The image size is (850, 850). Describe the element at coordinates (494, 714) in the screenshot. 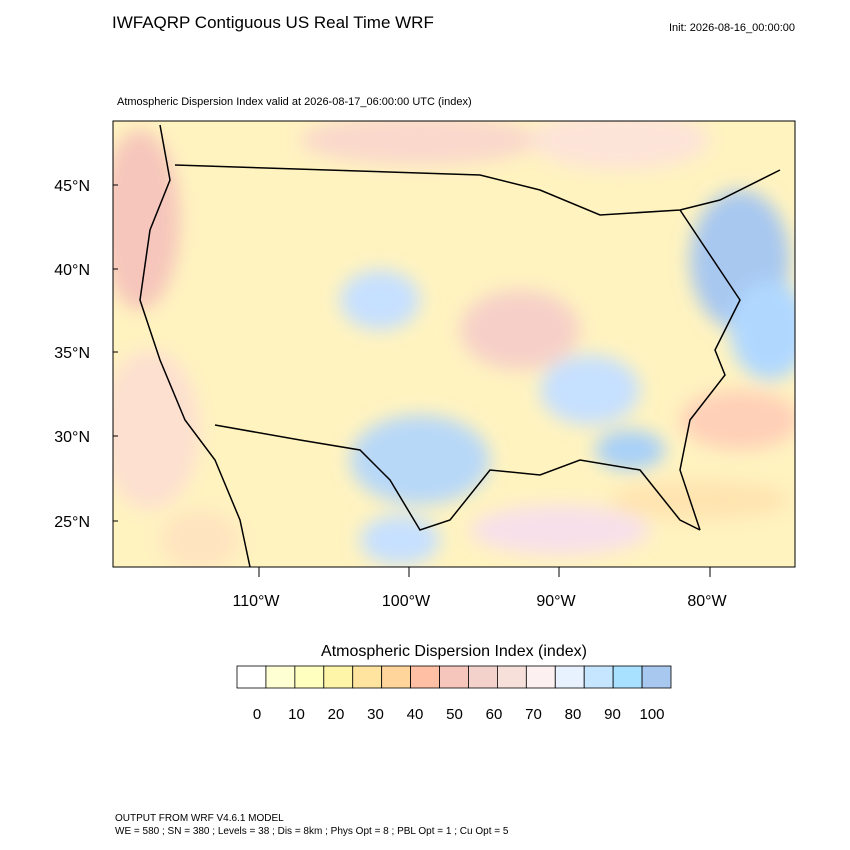

I see `colorbar-label: 60` at that location.